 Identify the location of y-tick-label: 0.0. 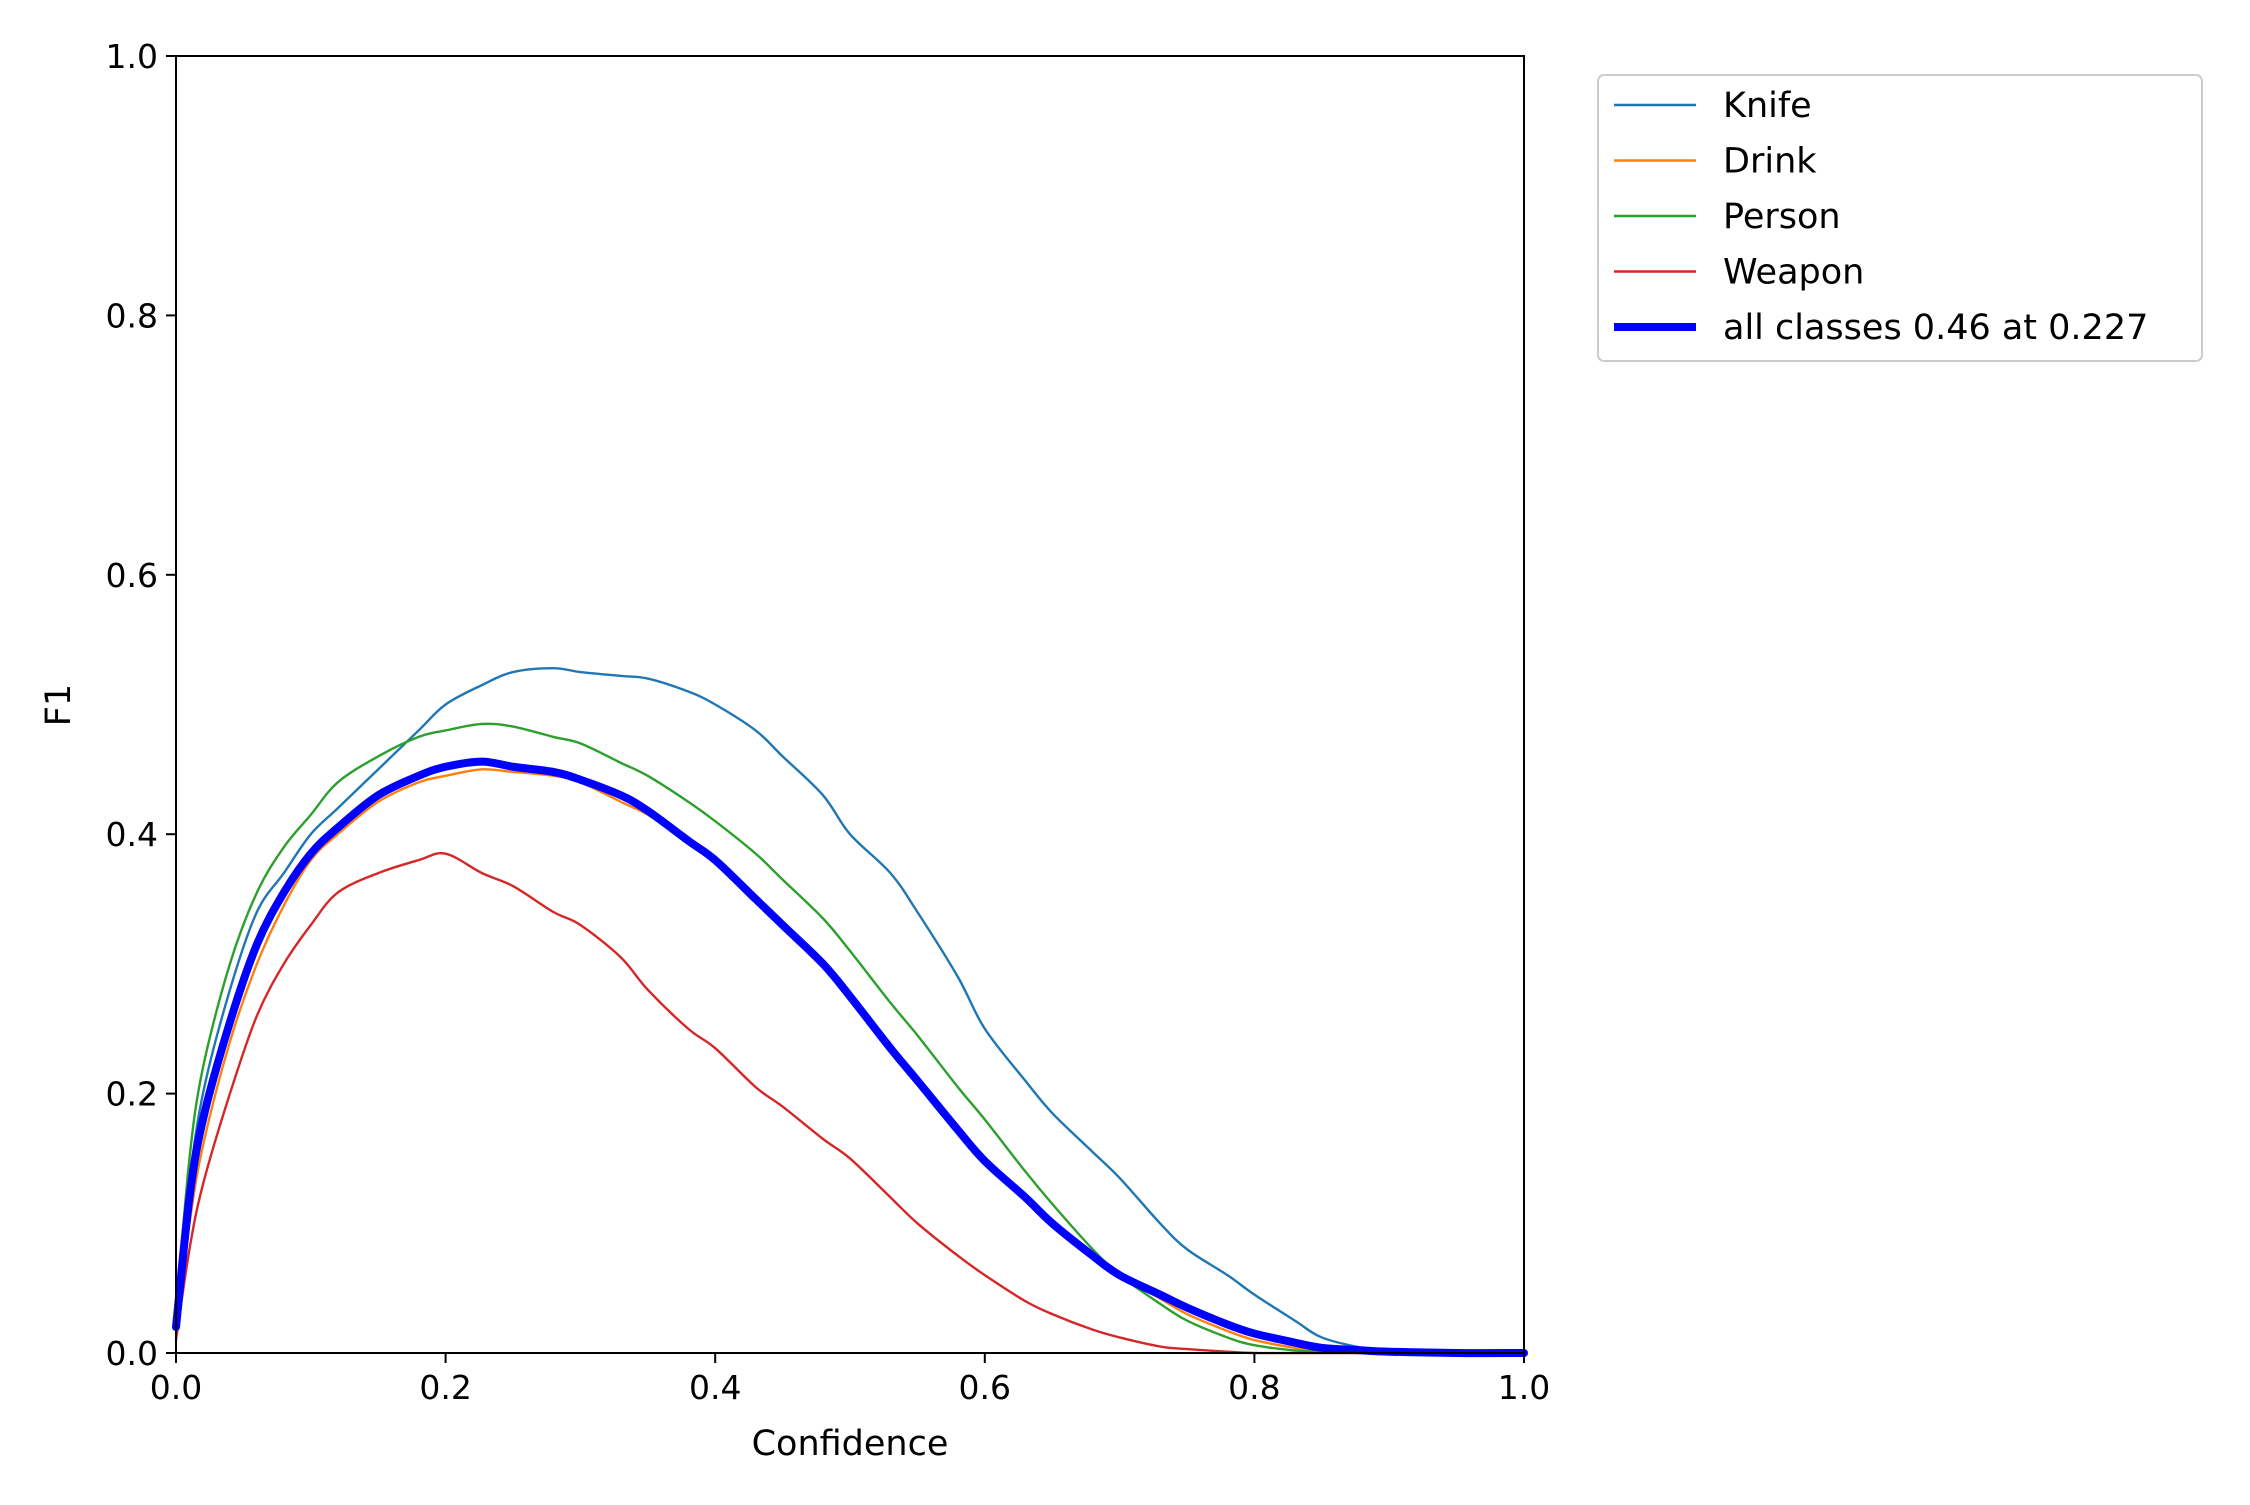
(132, 1353).